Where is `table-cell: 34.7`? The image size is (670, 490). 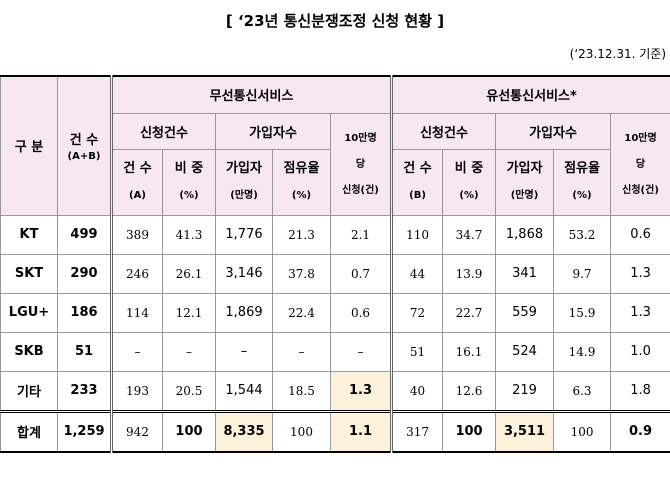
table-cell: 34.7 is located at coordinates (469, 234).